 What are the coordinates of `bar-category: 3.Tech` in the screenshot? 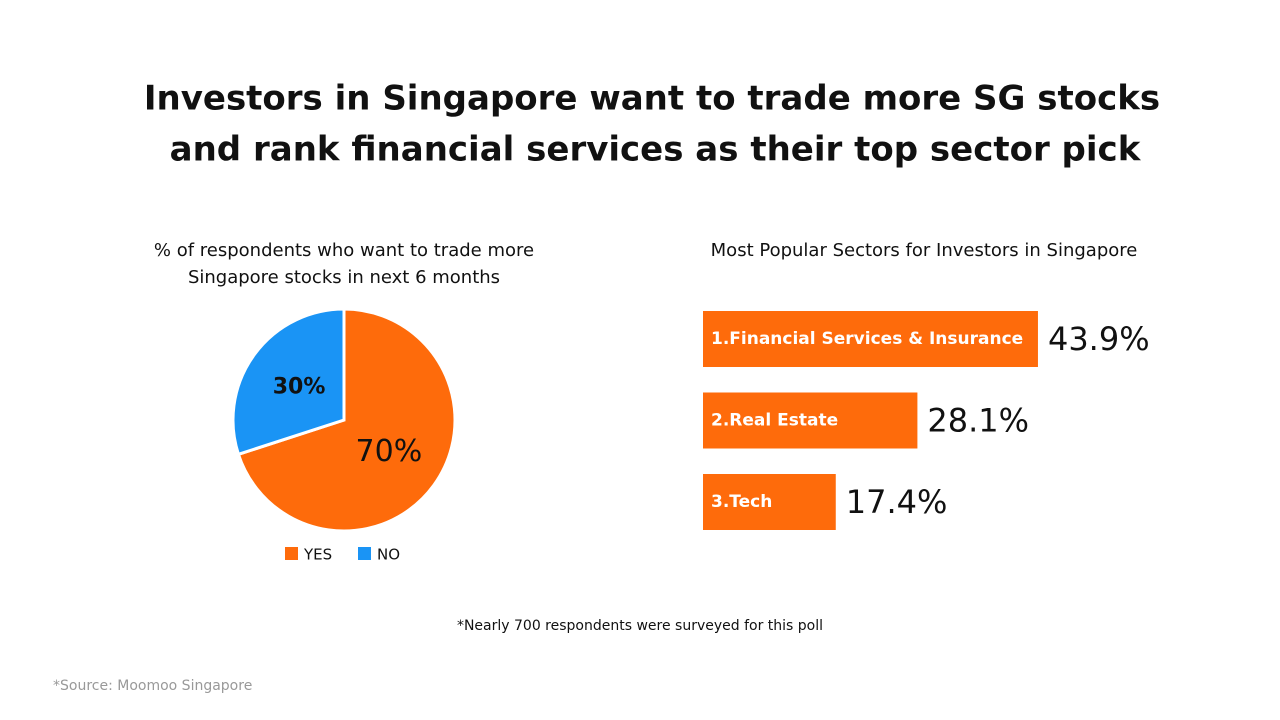 It's located at (741, 502).